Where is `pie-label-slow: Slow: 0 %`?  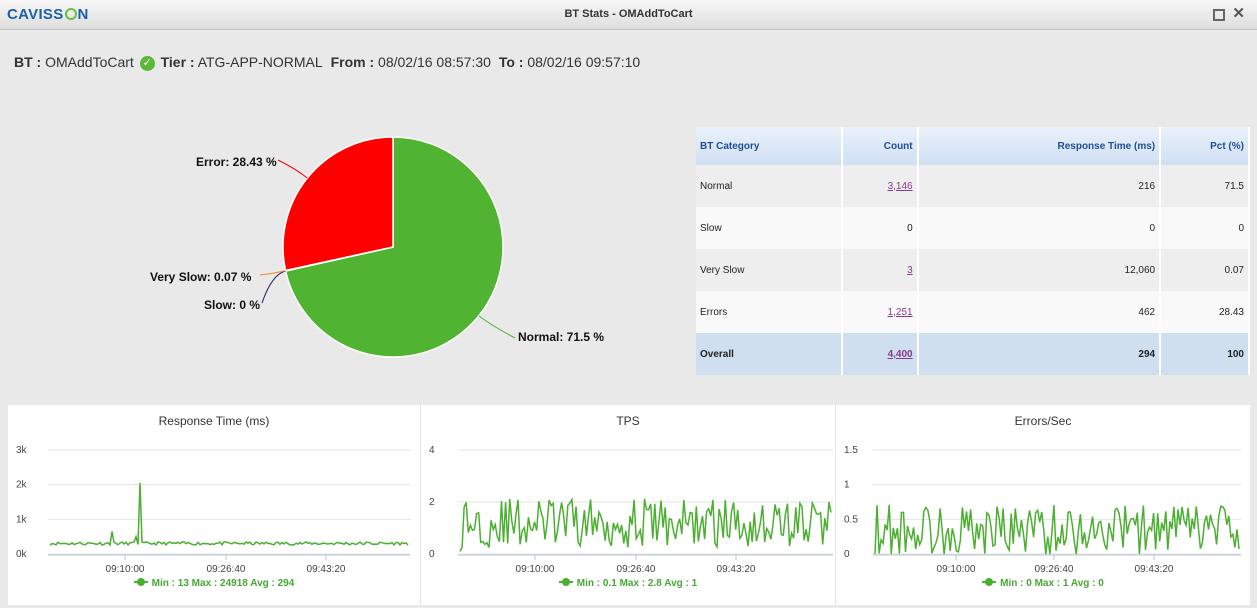 pie-label-slow: Slow: 0 % is located at coordinates (232, 305).